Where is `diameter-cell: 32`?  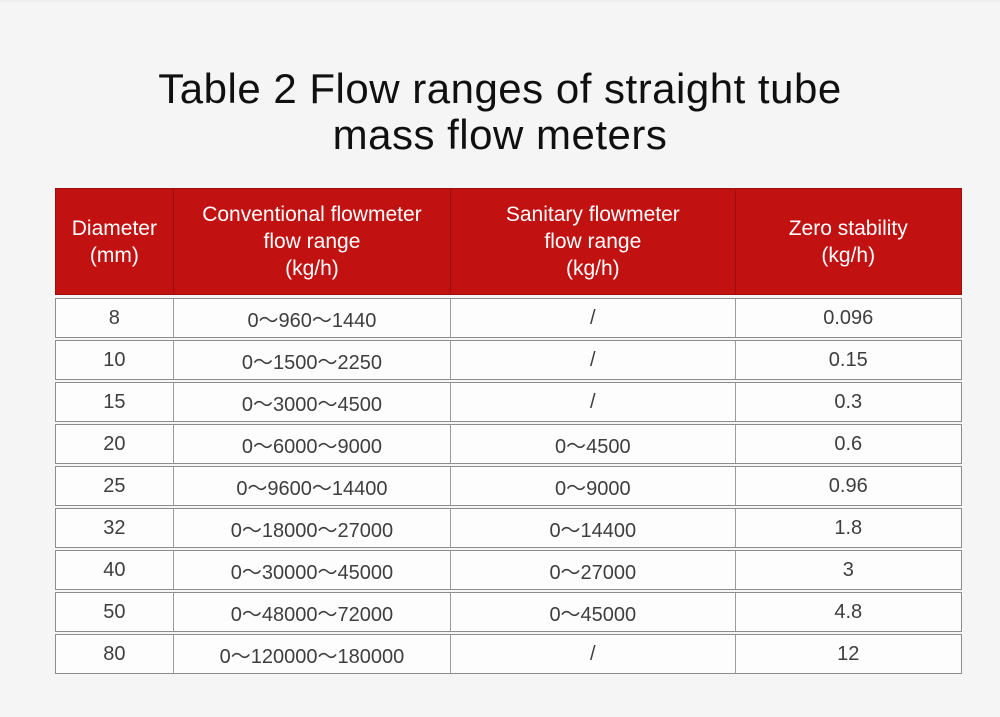
diameter-cell: 32 is located at coordinates (114, 527).